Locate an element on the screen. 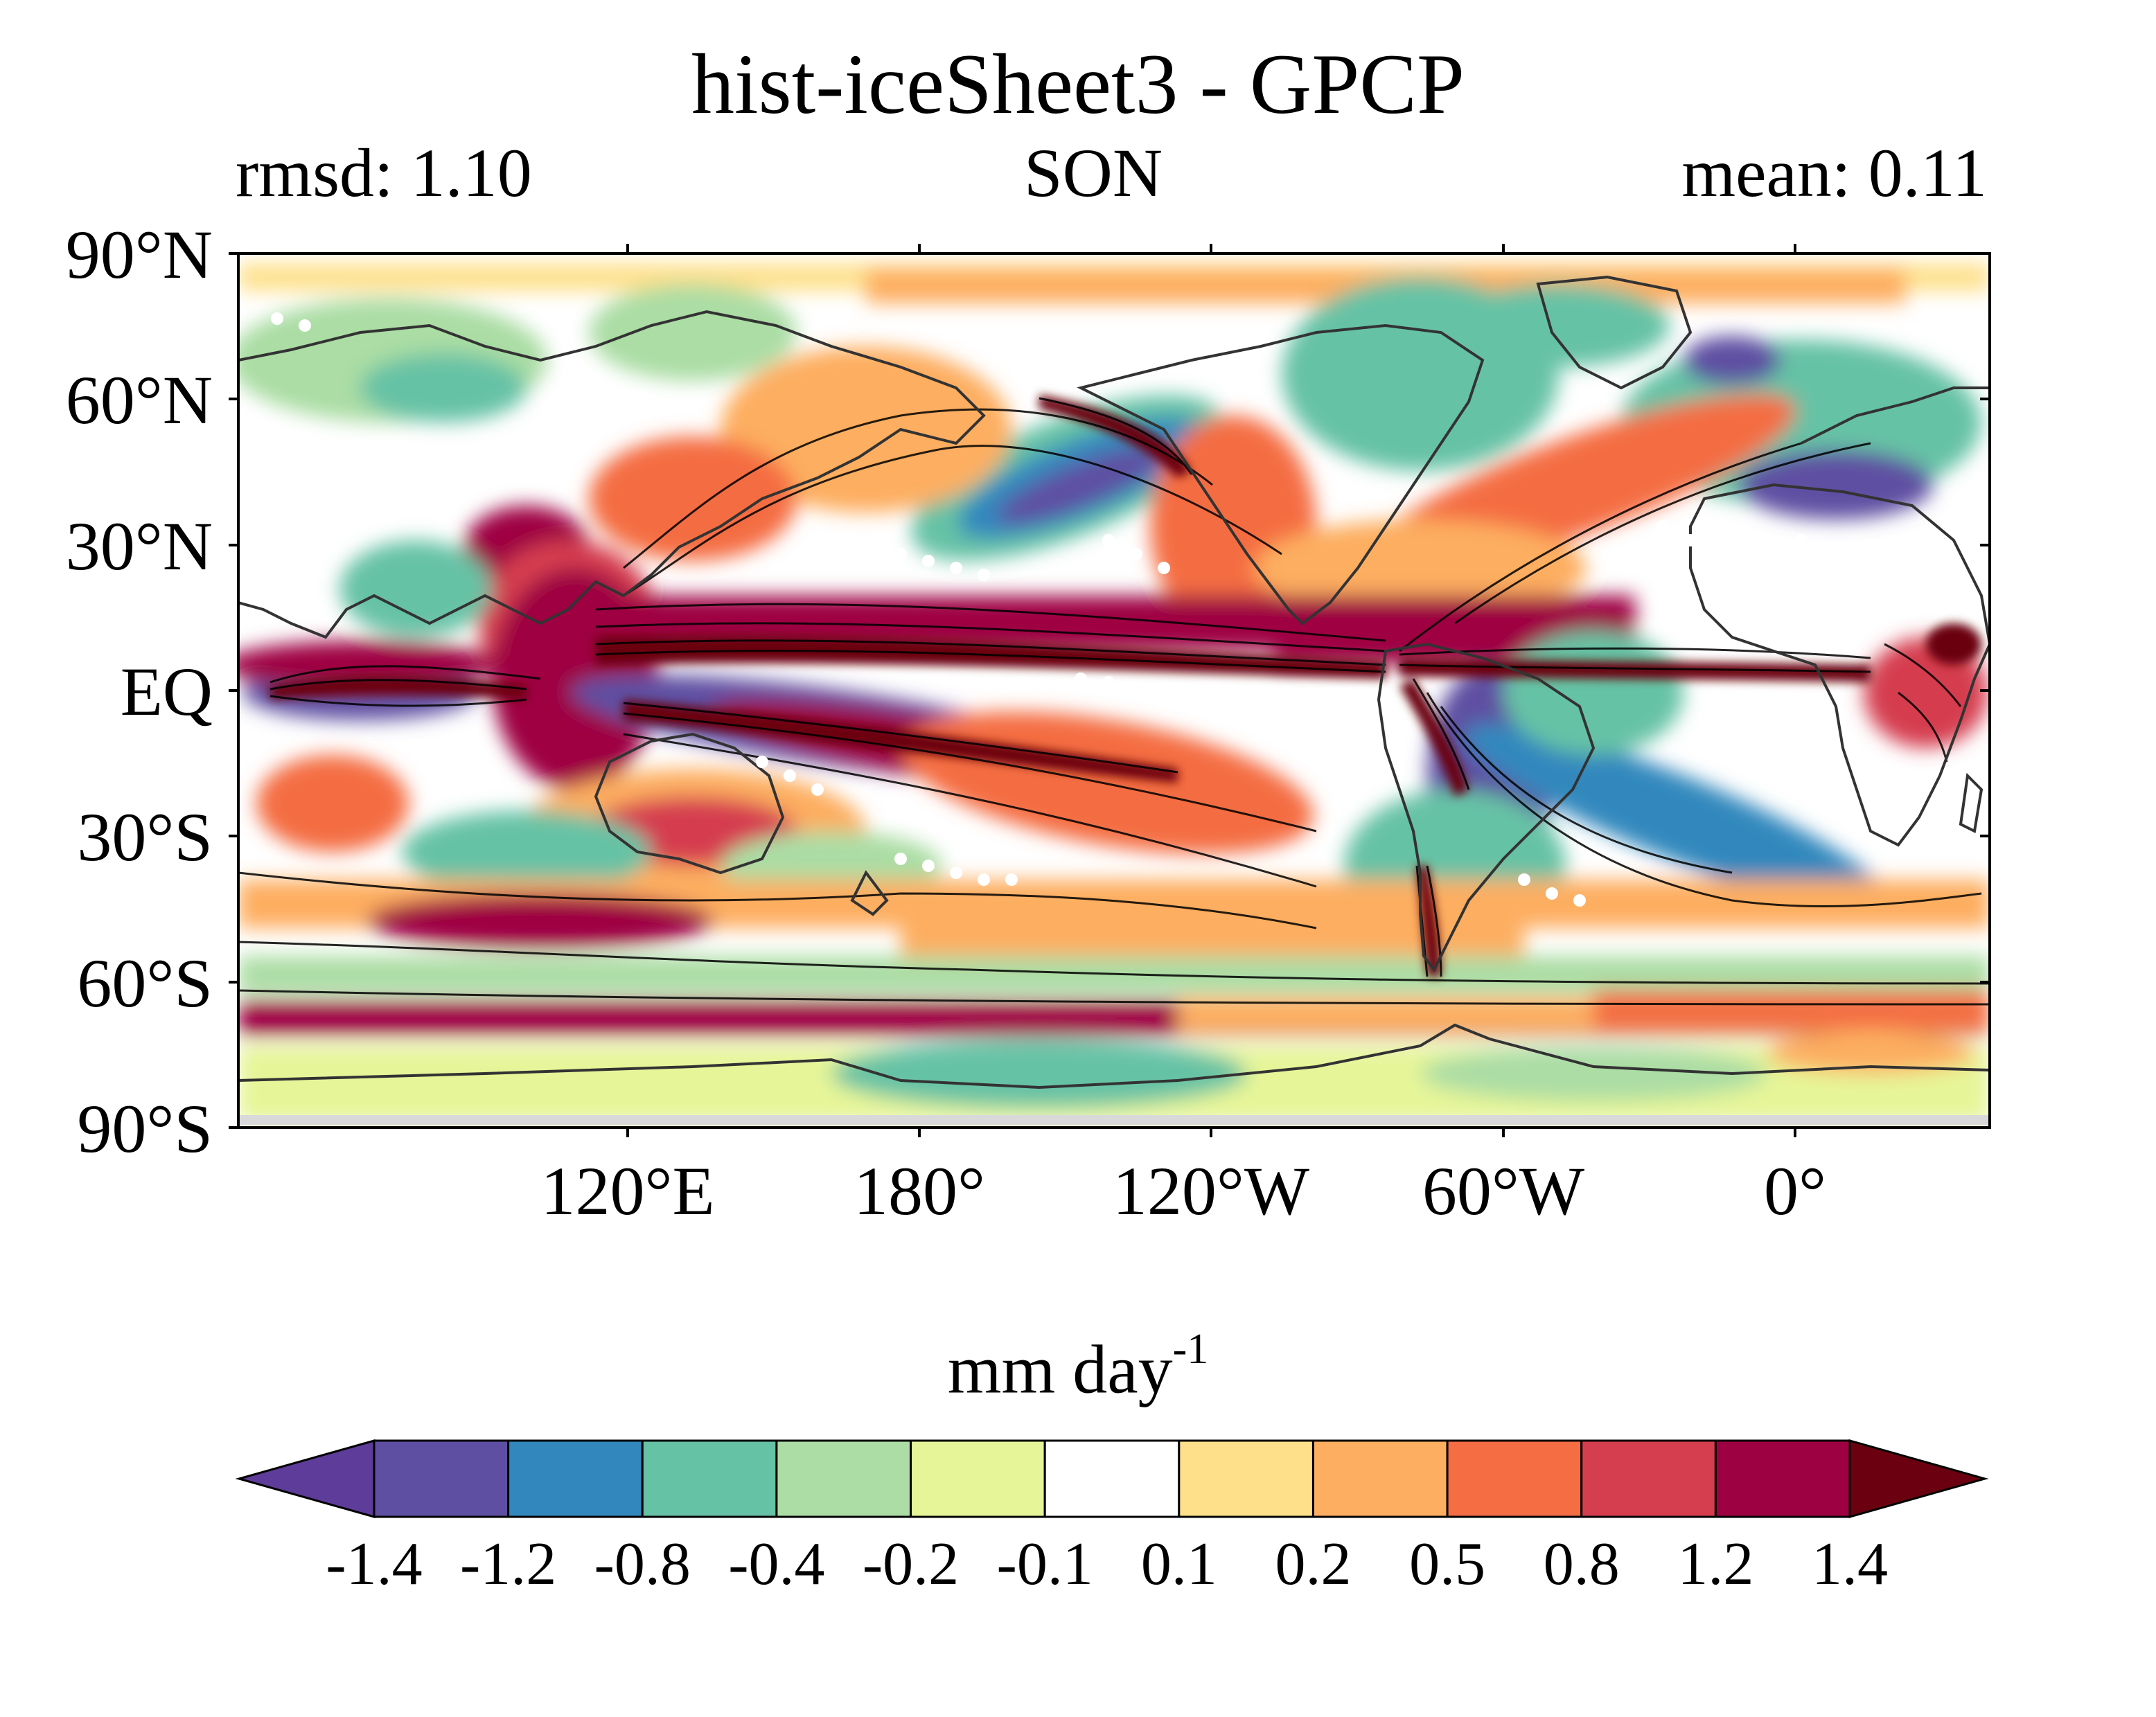 The height and width of the screenshot is (1717, 2156). colorbar-extend-high is located at coordinates (1919, 1478).